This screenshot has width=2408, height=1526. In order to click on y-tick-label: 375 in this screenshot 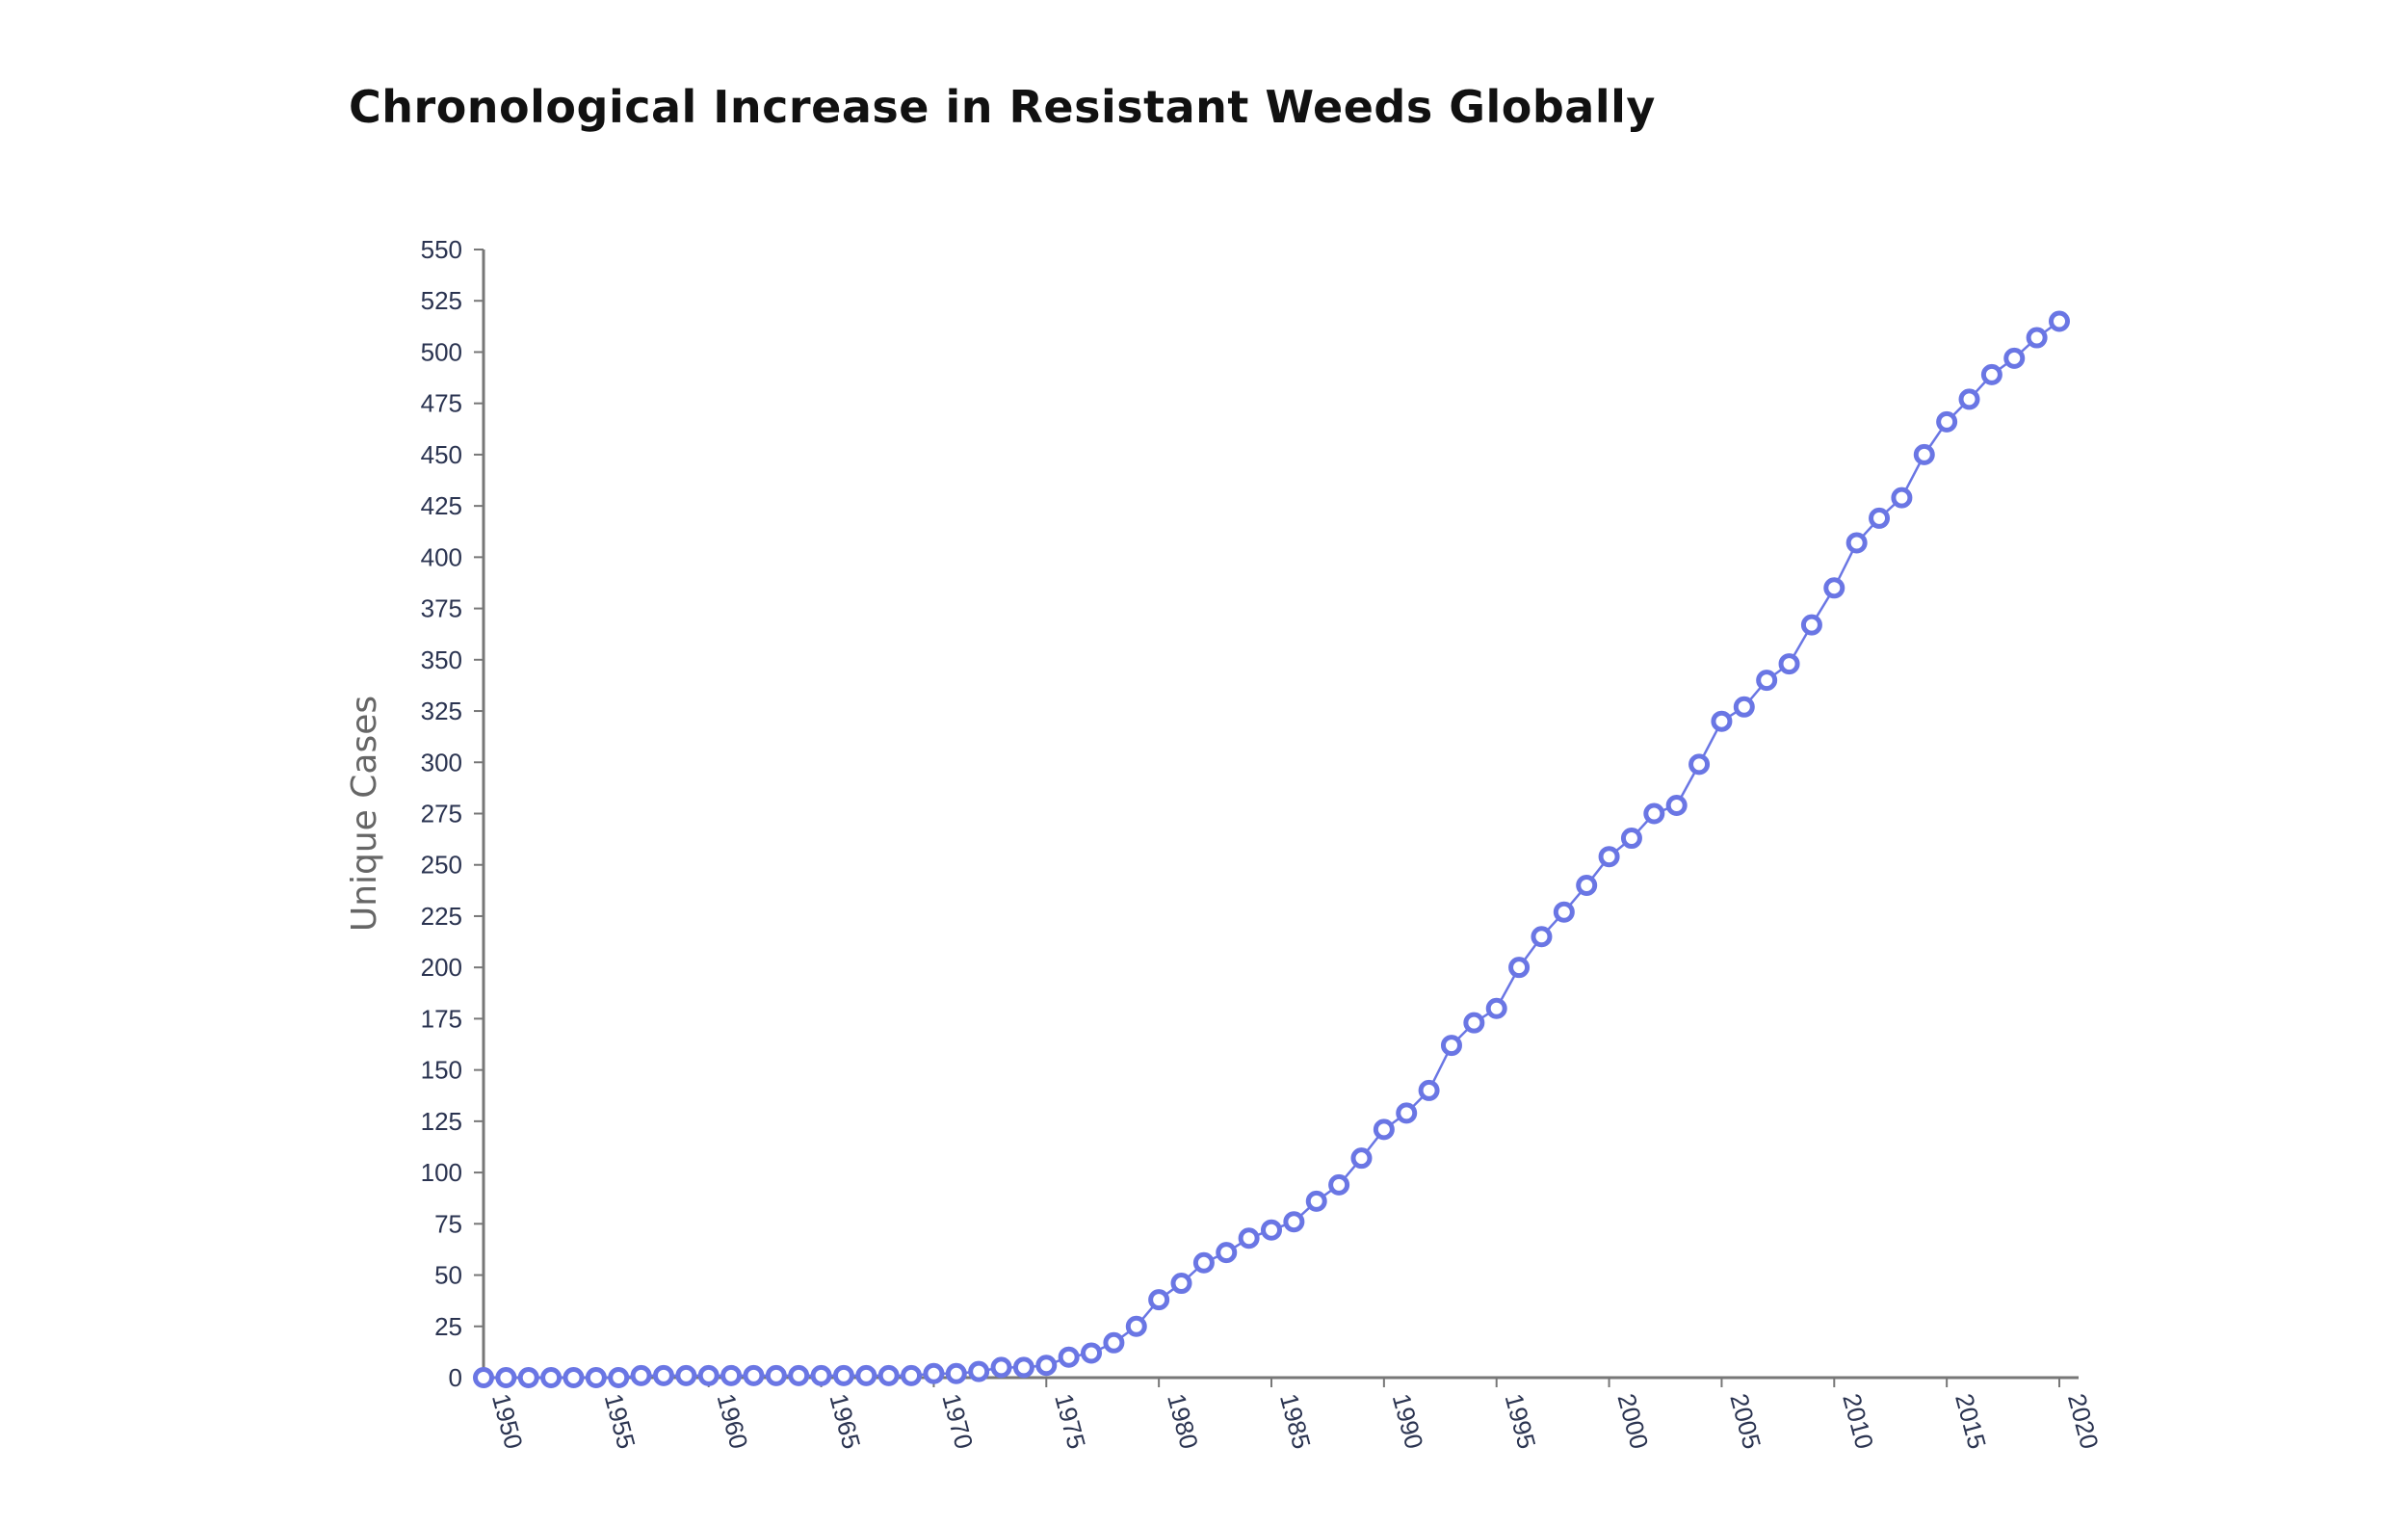, I will do `click(441, 608)`.